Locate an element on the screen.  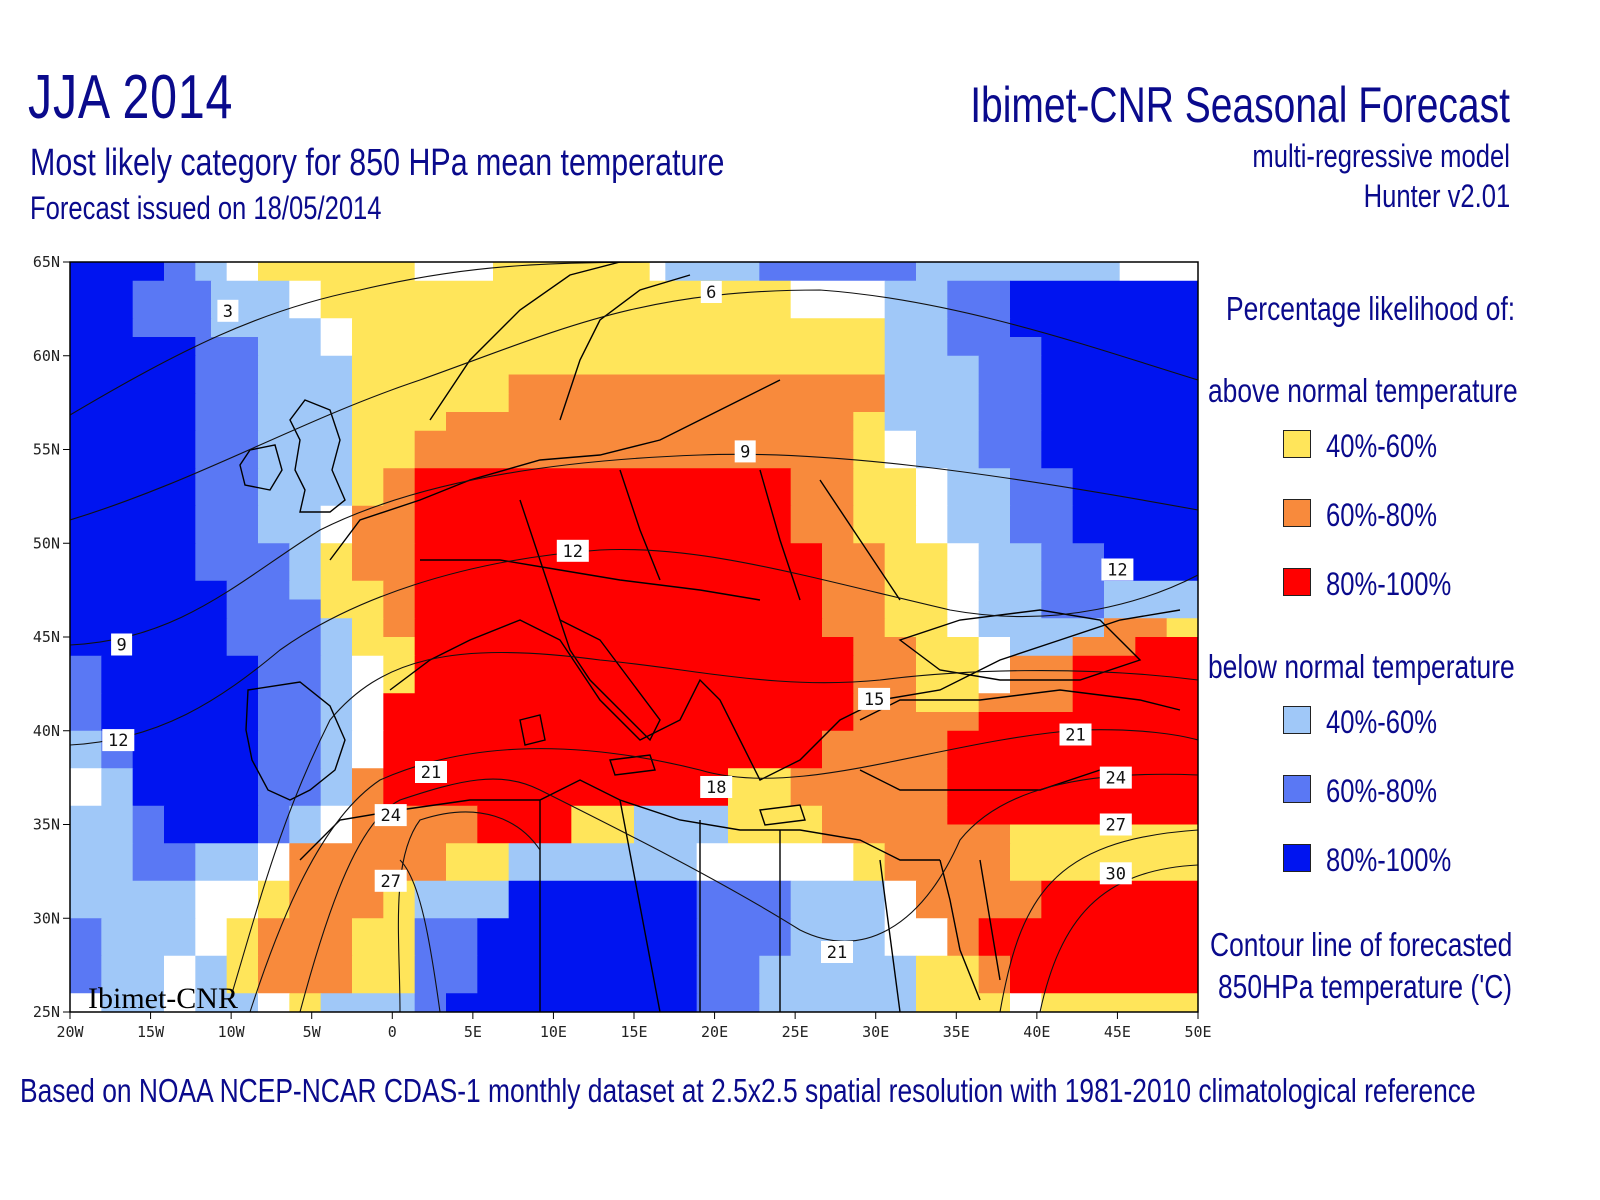
lon-tick-label: 50E is located at coordinates (1197, 1032).